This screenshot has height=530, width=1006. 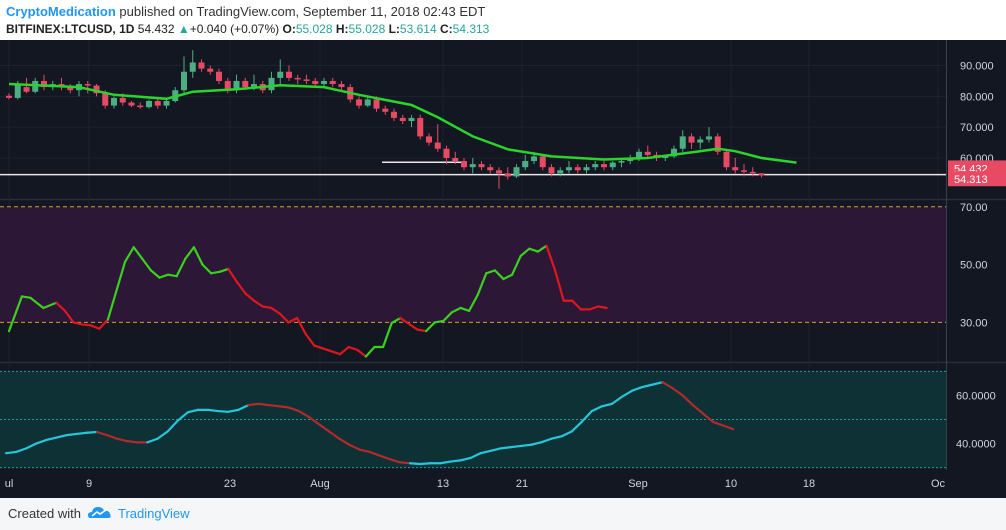 I want to click on symbol-label: BITFINEX:LTCUSD, 1D, so click(x=70, y=29).